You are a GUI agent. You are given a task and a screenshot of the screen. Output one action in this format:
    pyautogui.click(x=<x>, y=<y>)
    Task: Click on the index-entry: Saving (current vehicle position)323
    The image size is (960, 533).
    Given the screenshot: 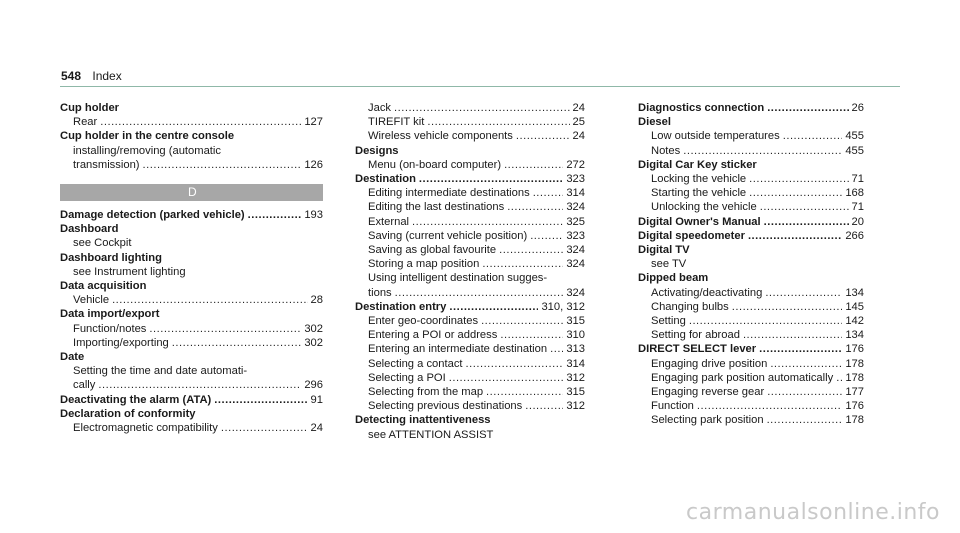 What is the action you would take?
    pyautogui.click(x=470, y=236)
    